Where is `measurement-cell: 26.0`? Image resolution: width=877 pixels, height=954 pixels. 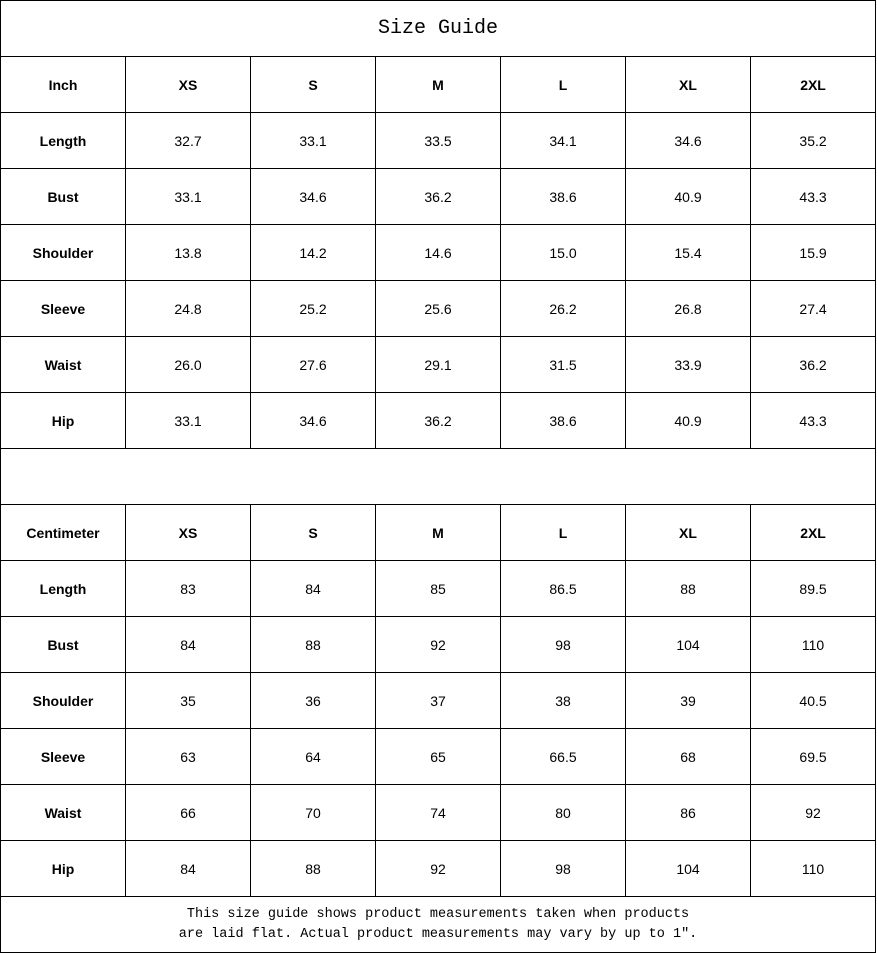
measurement-cell: 26.0 is located at coordinates (188, 364).